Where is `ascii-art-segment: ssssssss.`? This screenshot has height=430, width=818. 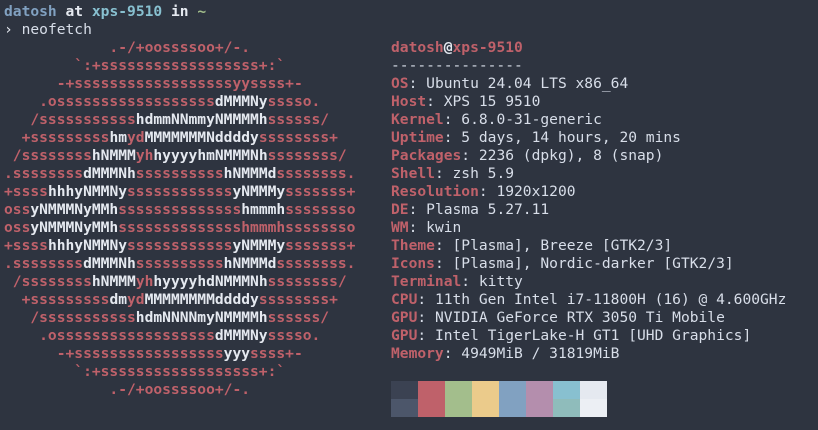
ascii-art-segment: ssssssss. is located at coordinates (316, 173).